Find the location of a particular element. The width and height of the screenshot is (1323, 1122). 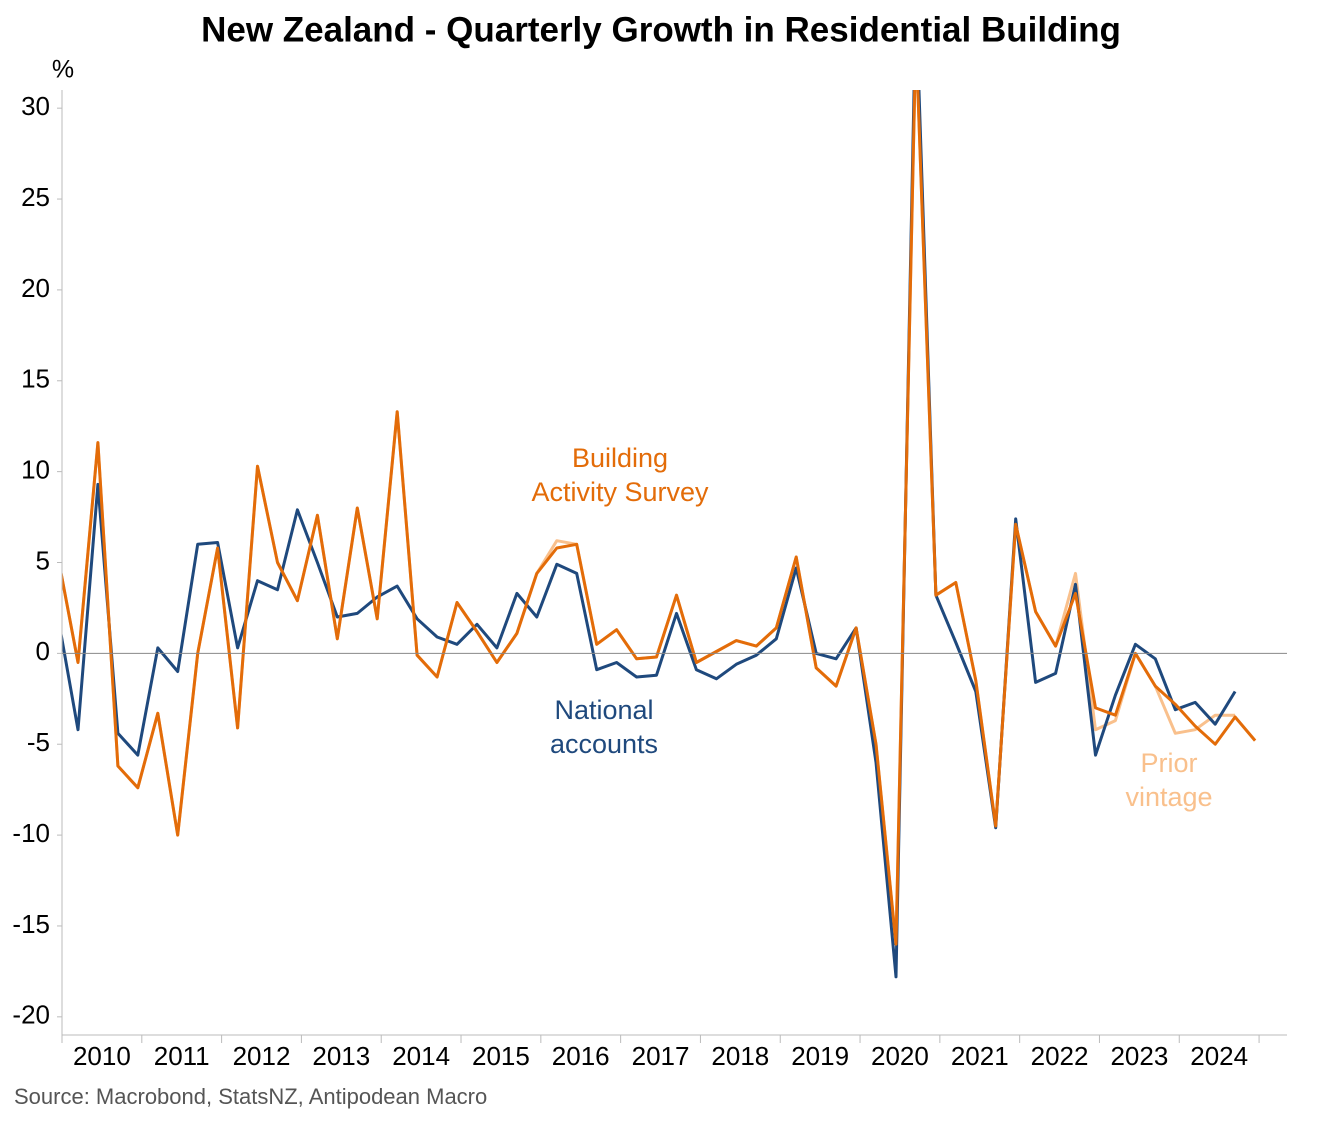

y-tick-label: 30 is located at coordinates (35, 106).